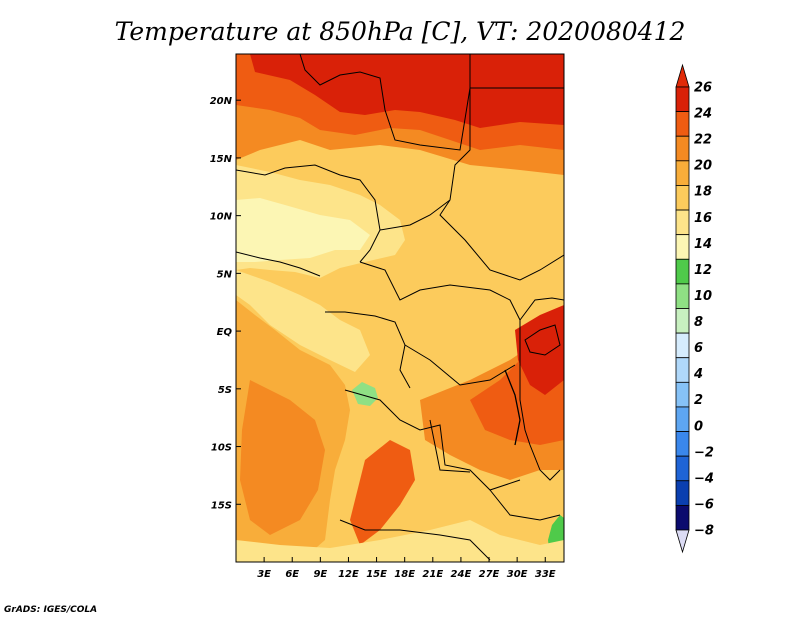 The image size is (800, 618). What do you see at coordinates (348, 574) in the screenshot?
I see `x-tick-label: 12E` at bounding box center [348, 574].